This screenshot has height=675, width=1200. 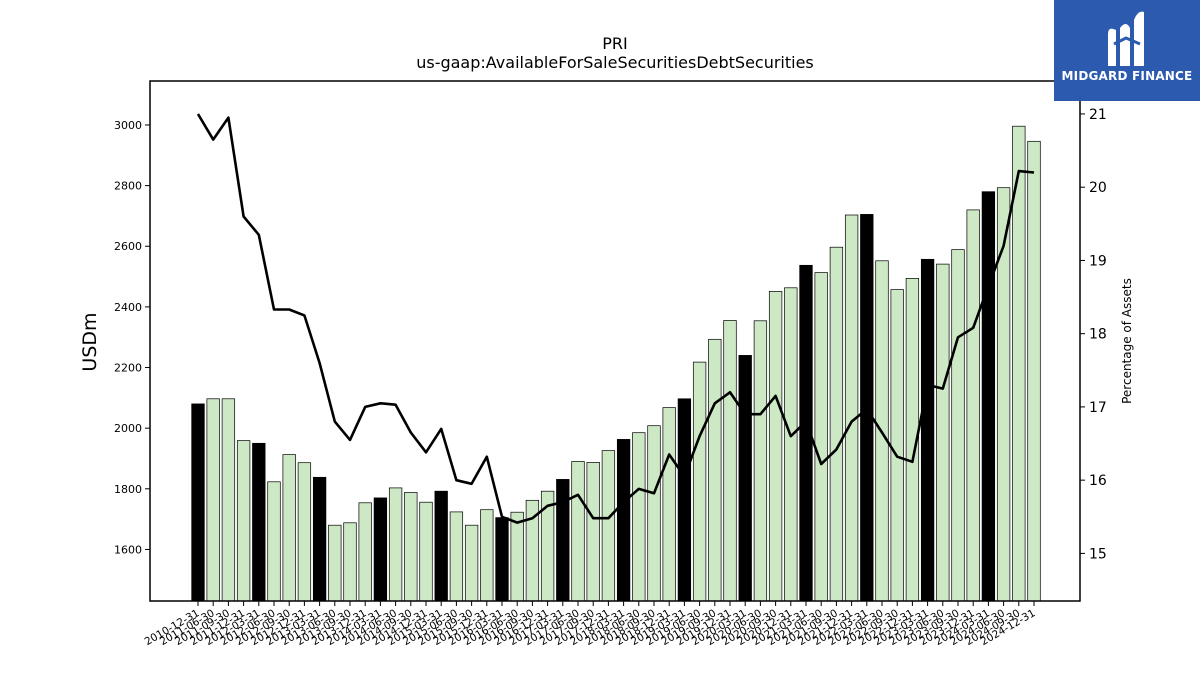 What do you see at coordinates (128, 125) in the screenshot?
I see `y-tick-label: 3000` at bounding box center [128, 125].